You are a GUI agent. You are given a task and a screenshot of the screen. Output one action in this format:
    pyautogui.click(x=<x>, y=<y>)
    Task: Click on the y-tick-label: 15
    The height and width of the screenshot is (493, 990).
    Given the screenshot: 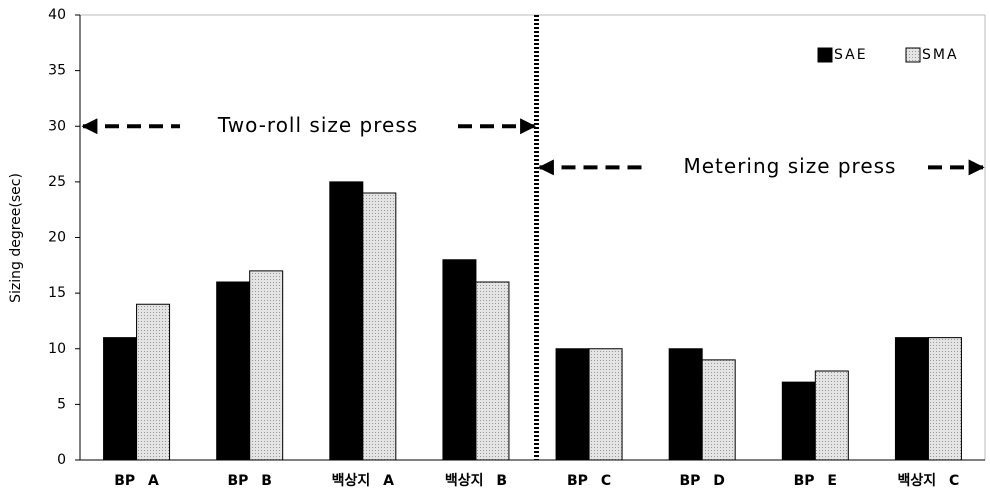 What is the action you would take?
    pyautogui.click(x=57, y=293)
    